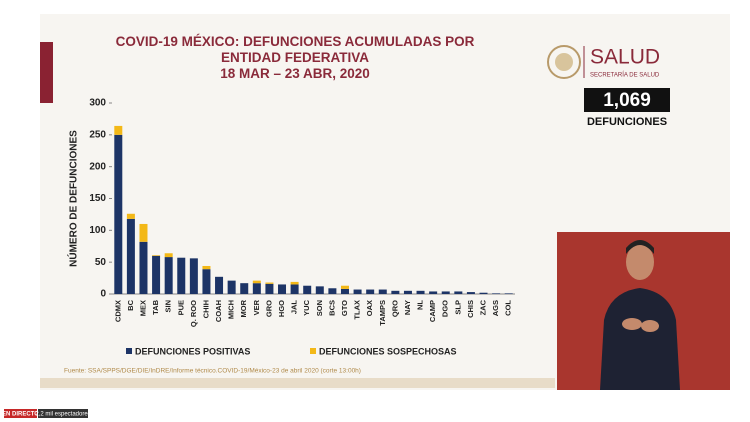 This screenshot has width=750, height=422. I want to click on x-tick-label: Q. ROO, so click(193, 313).